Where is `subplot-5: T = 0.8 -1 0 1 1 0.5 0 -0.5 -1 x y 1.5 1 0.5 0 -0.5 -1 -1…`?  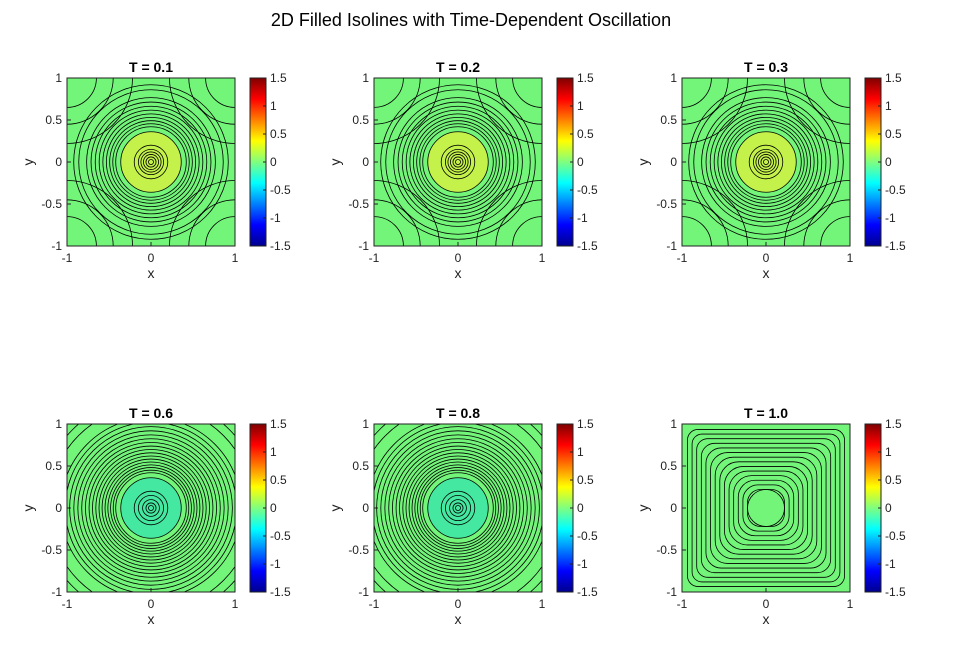
subplot-5: T = 0.8 -1 0 1 1 0.5 0 -0.5 -1 x y 1.5 1 0.5 0 -0.5 -1 -1… is located at coordinates (462, 516).